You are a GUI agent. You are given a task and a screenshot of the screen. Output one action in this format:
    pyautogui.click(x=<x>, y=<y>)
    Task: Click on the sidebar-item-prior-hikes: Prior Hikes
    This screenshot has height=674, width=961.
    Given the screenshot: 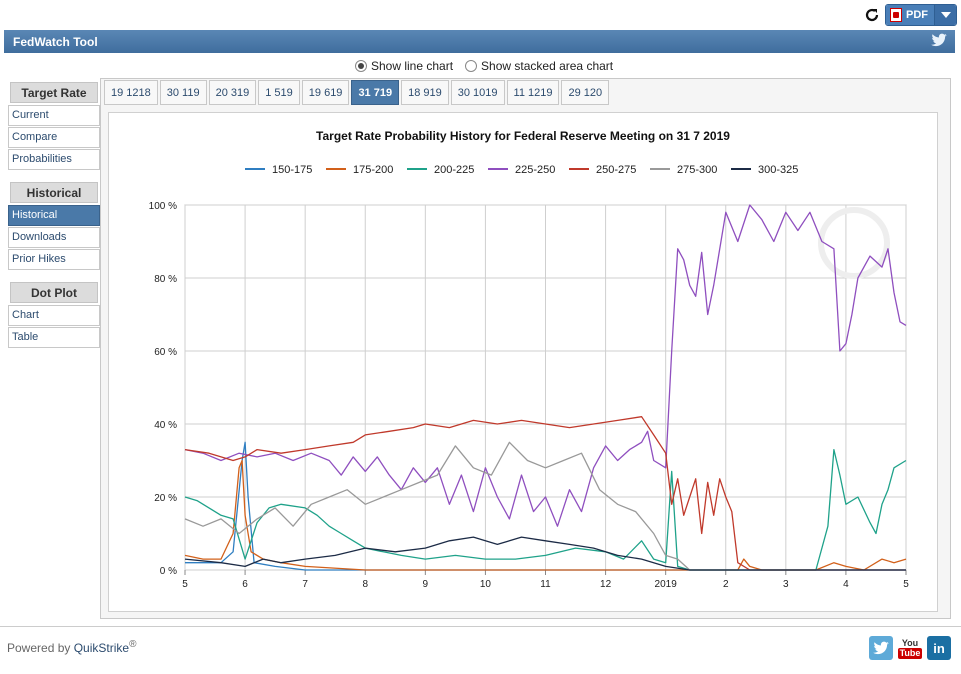 What is the action you would take?
    pyautogui.click(x=54, y=259)
    